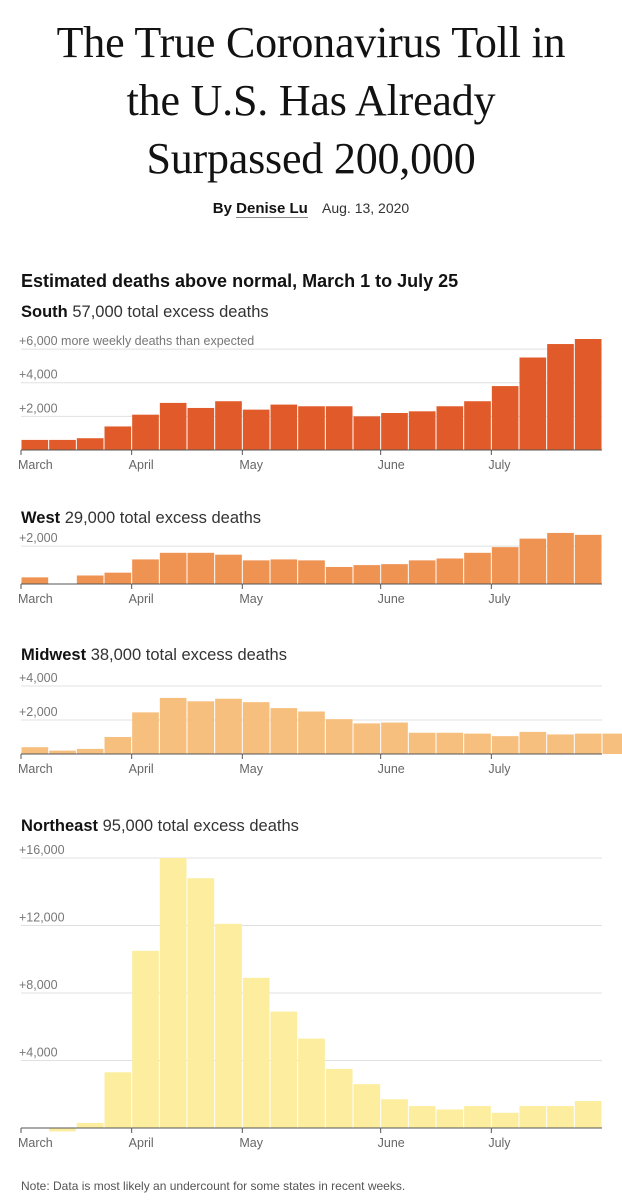 The height and width of the screenshot is (1200, 622). Describe the element at coordinates (391, 465) in the screenshot. I see `south-month-label: June` at that location.